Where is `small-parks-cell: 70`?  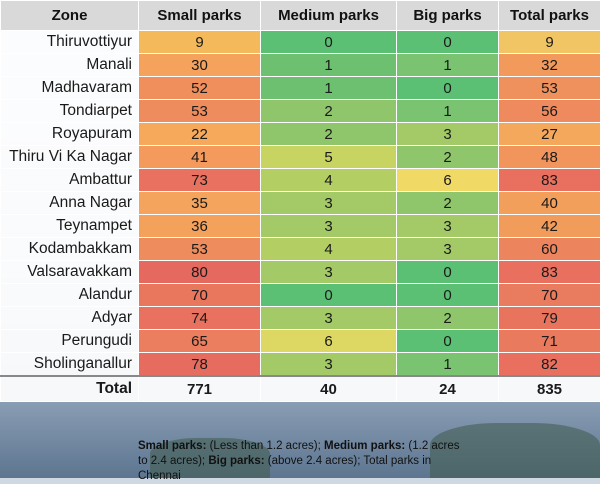 small-parks-cell: 70 is located at coordinates (200, 295).